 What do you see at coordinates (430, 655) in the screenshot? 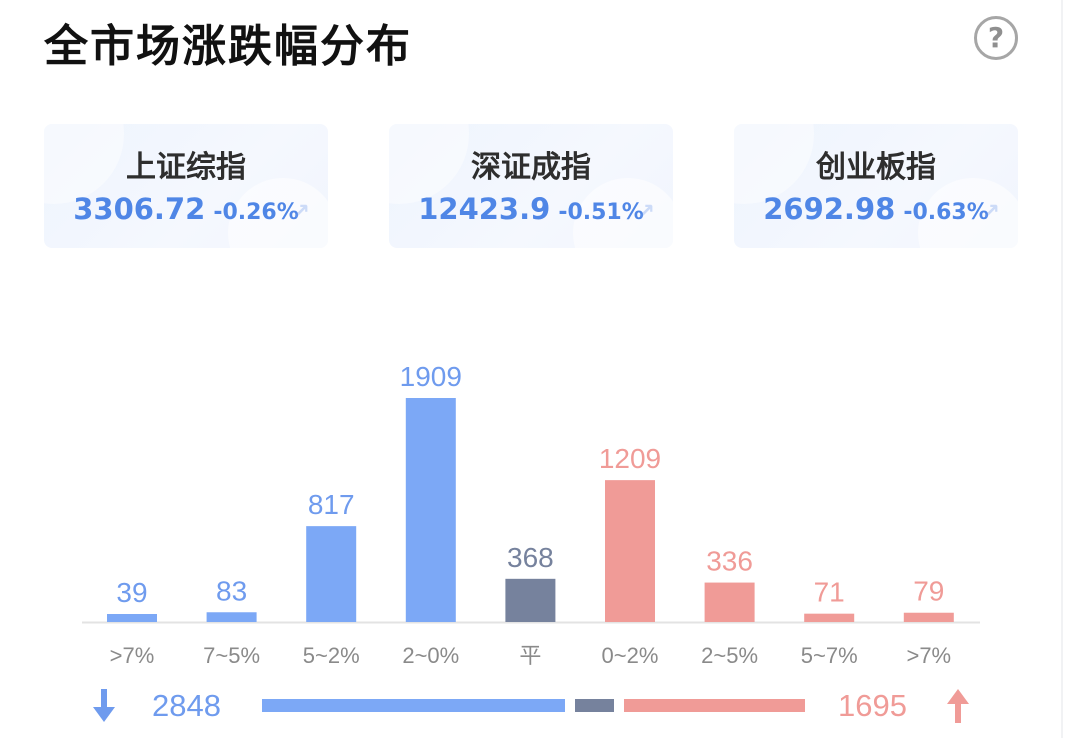
I see `x-tick-label: 2~0%` at bounding box center [430, 655].